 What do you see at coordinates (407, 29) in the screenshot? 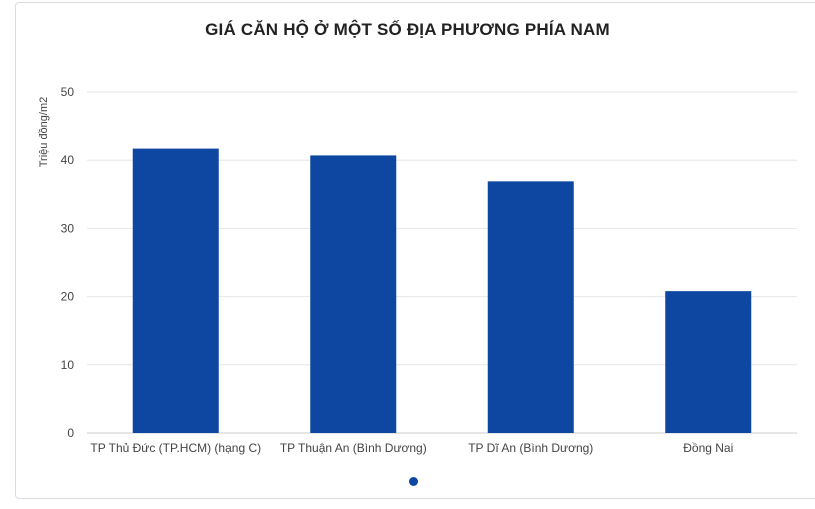
I see `chart-title: GIÁ CĂN HỘ Ở MỘT SỐ ĐỊA PHƯƠNG PHÍA NAM` at bounding box center [407, 29].